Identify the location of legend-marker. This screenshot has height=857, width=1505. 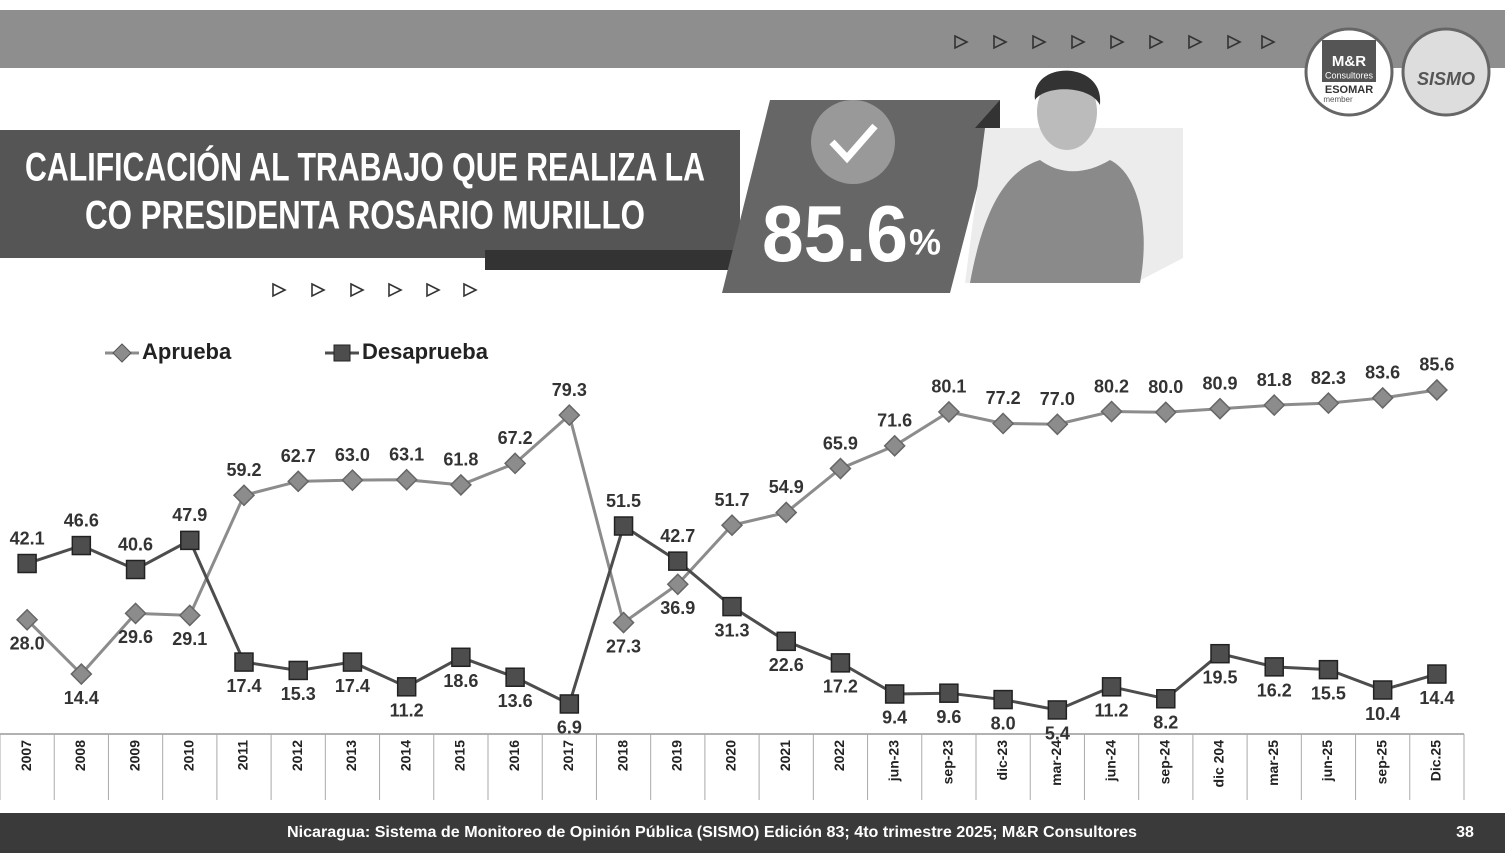
(342, 353).